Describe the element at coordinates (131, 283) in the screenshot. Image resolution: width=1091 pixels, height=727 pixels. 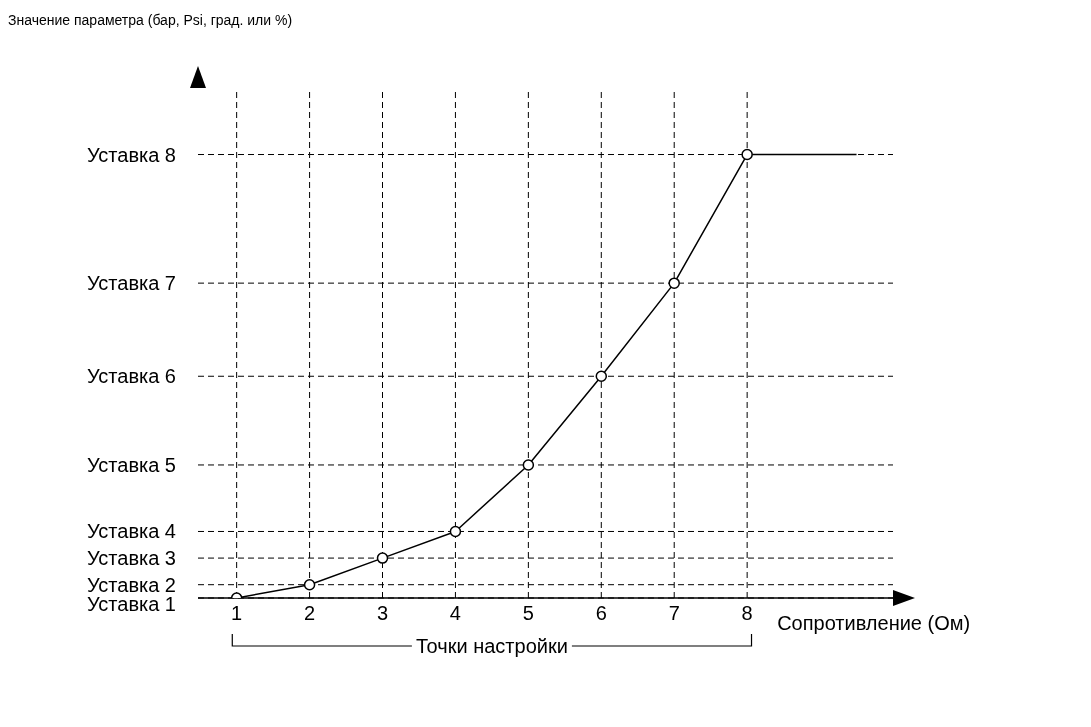
I see `ref-line-label: Уставка 7` at that location.